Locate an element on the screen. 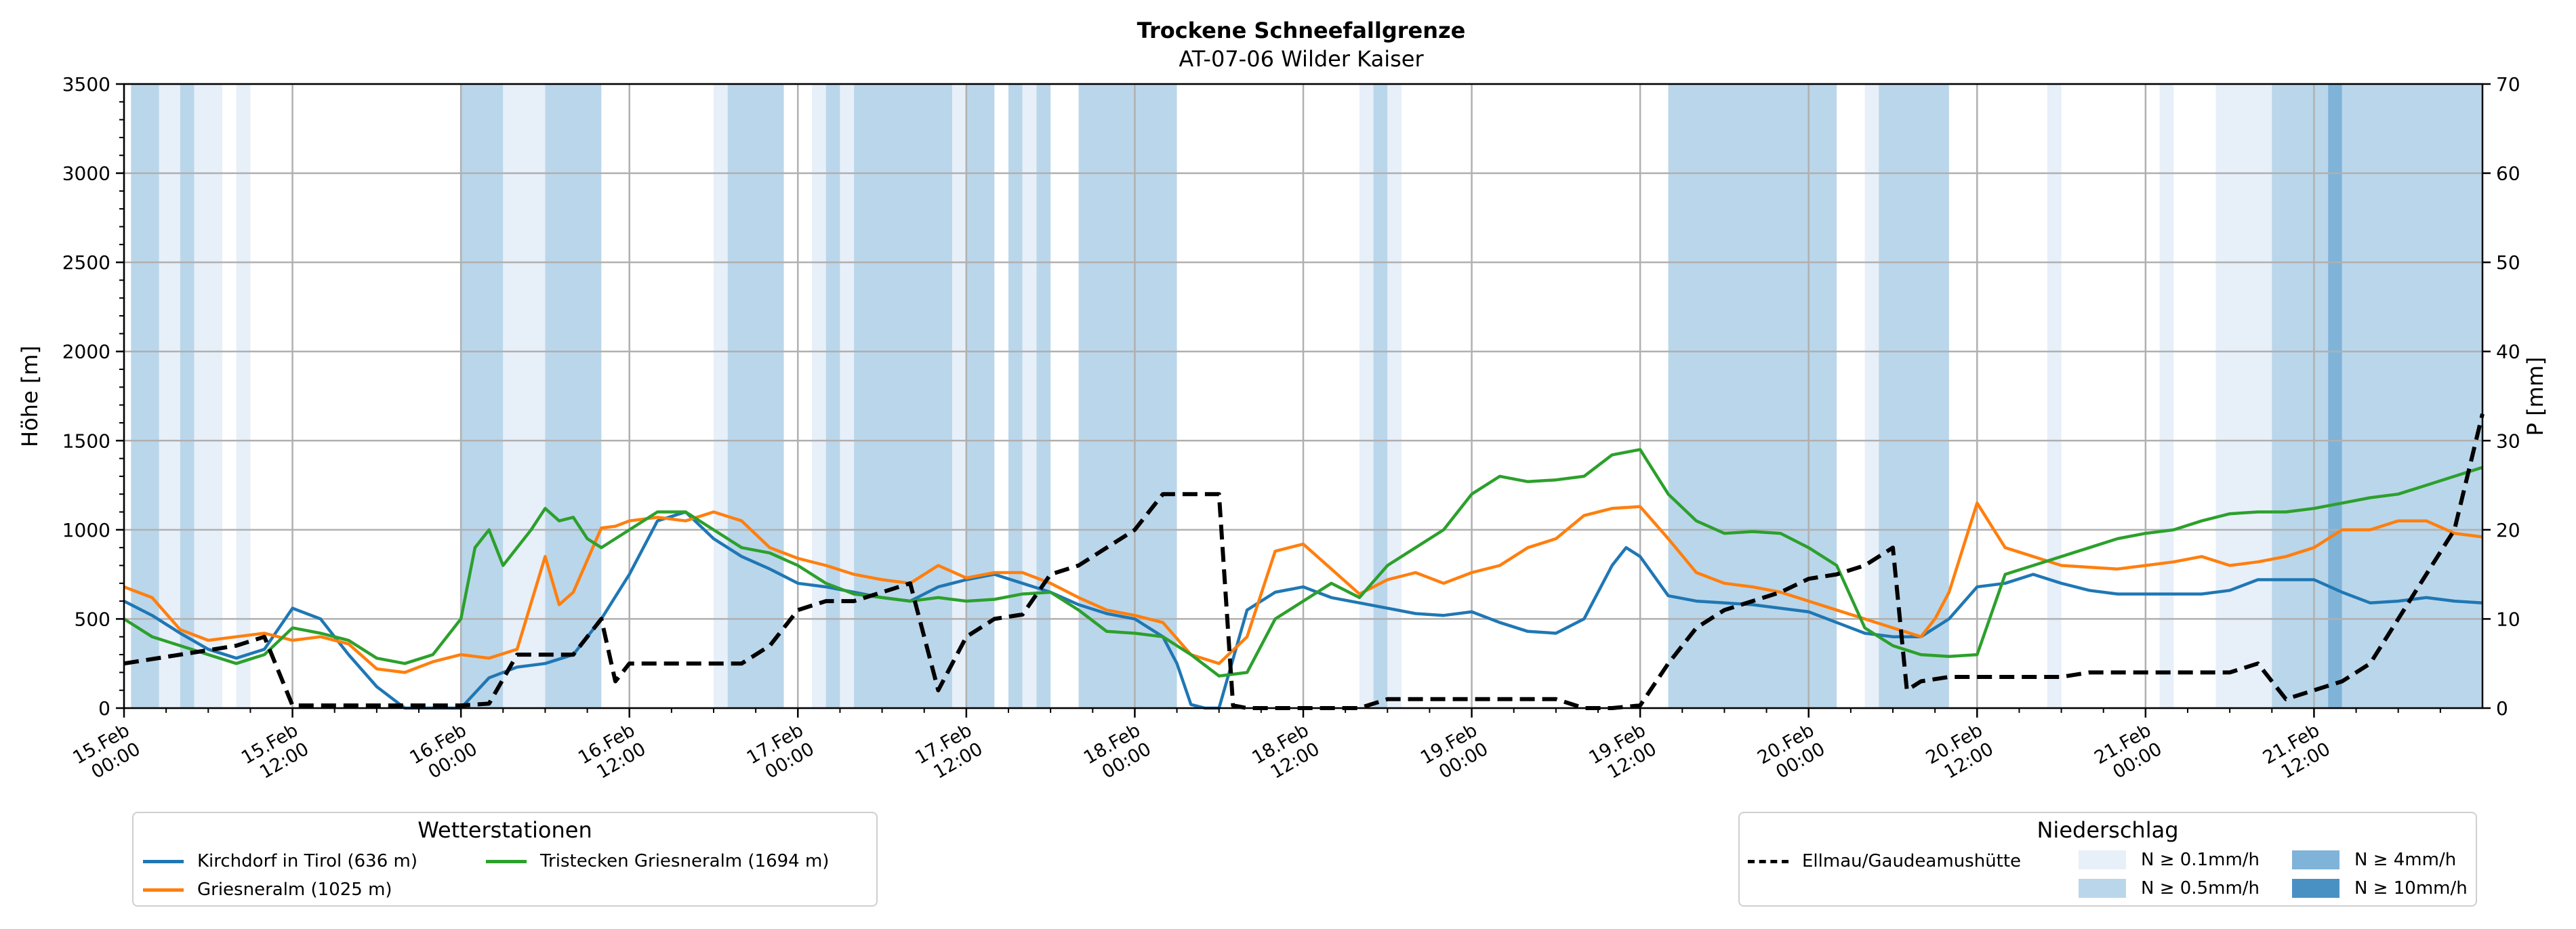 Image resolution: width=2576 pixels, height=929 pixels. legend-entry-level-1: N ≥ 0.5mm/h is located at coordinates (2169, 888).